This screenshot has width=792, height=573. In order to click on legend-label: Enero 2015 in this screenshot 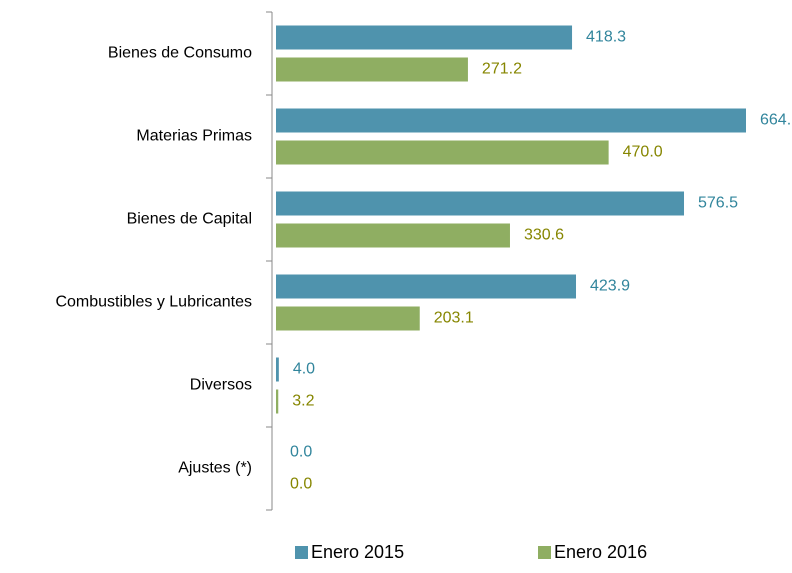, I will do `click(357, 552)`.